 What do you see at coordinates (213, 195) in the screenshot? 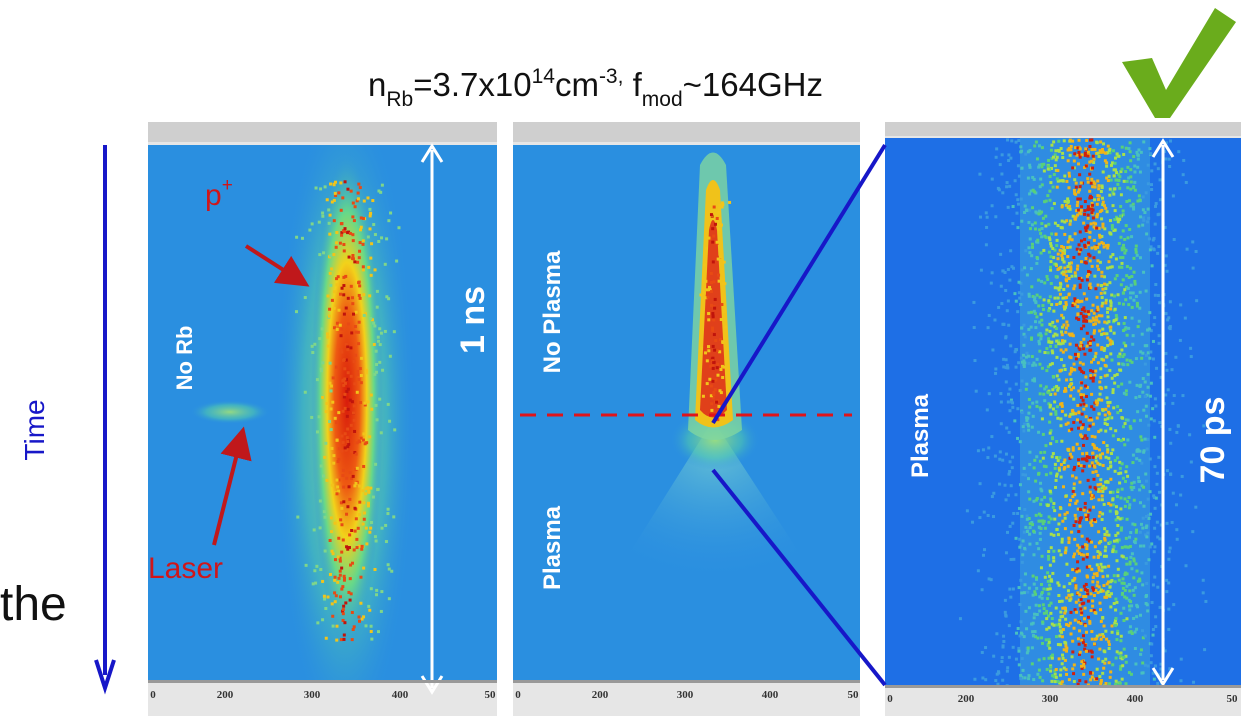
I see `proton-symbol: p` at bounding box center [213, 195].